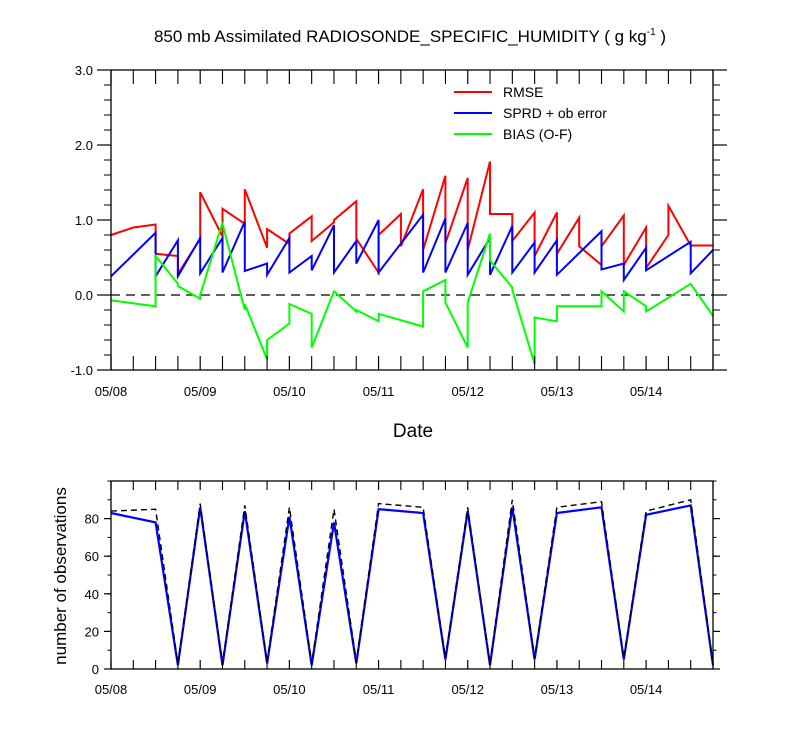 Image resolution: width=800 pixels, height=750 pixels. Describe the element at coordinates (412, 293) in the screenshot. I see `series-line-bias-o-f` at that location.